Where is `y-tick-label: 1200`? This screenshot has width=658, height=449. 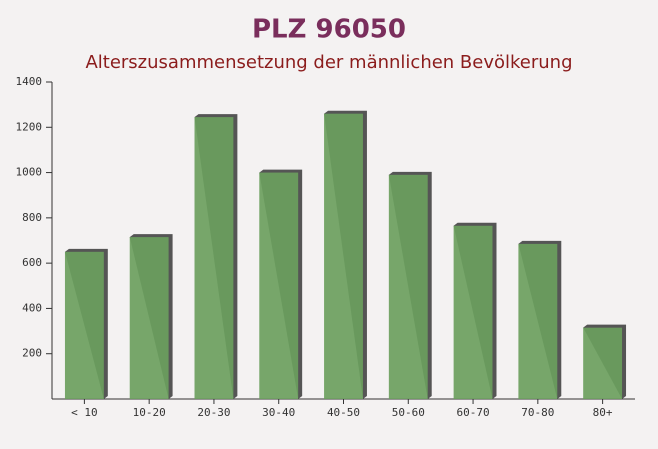 y-tick-label: 1200 is located at coordinates (29, 126).